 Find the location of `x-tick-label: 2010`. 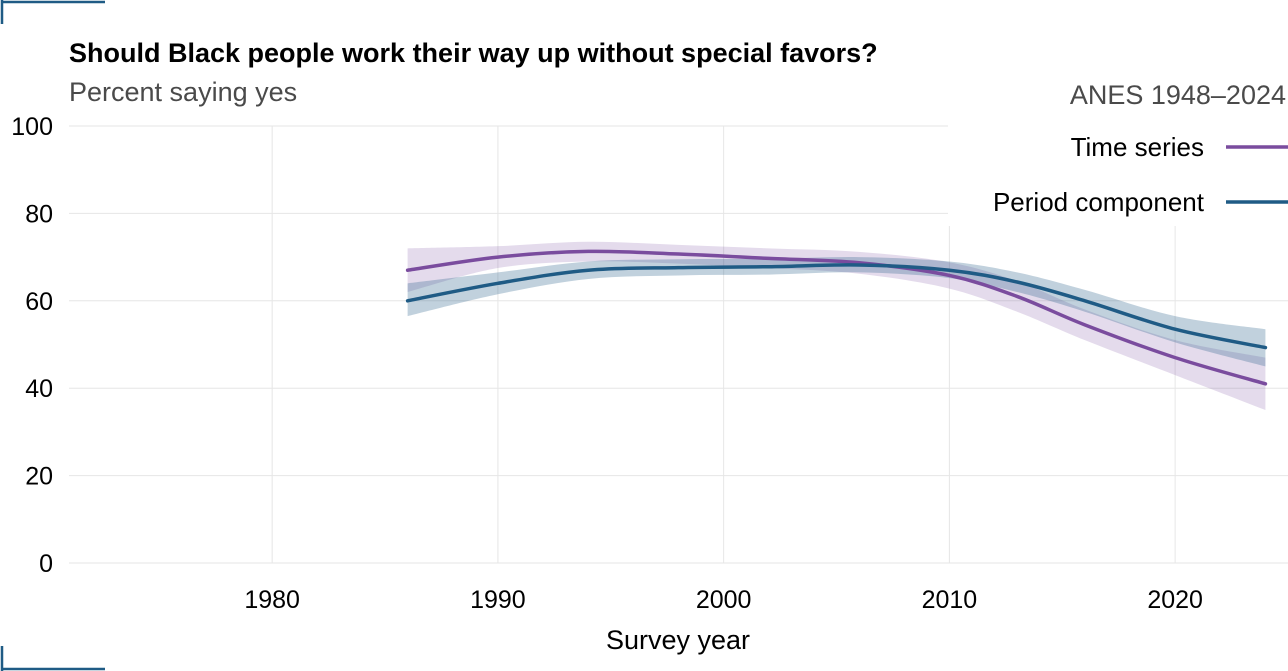

x-tick-label: 2010 is located at coordinates (950, 600).